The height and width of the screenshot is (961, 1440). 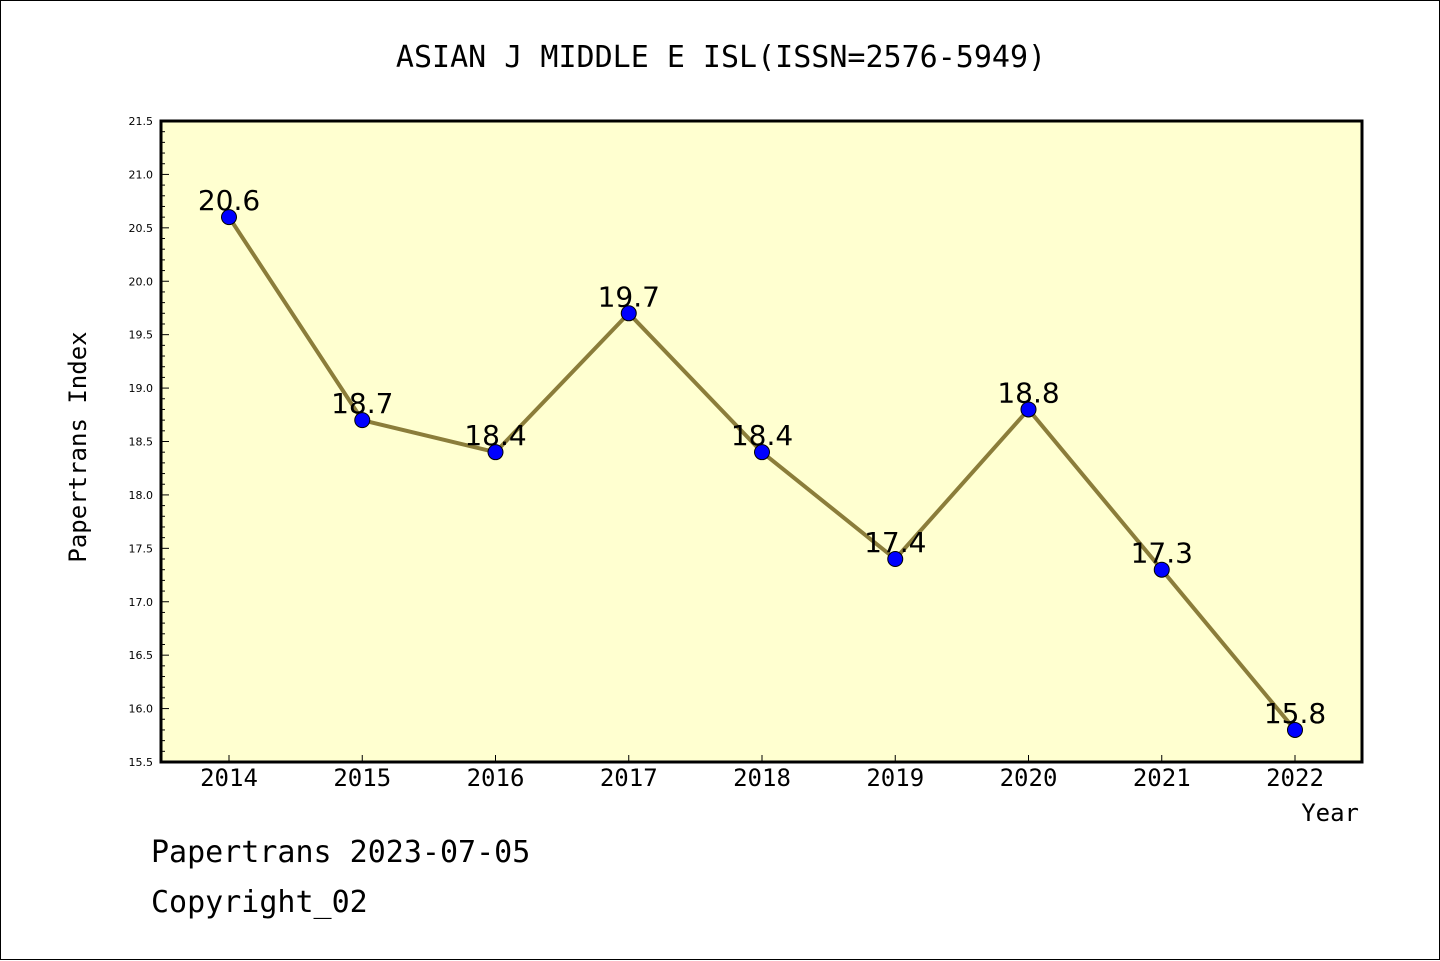 What do you see at coordinates (362, 778) in the screenshot?
I see `x-tick-label: 2015` at bounding box center [362, 778].